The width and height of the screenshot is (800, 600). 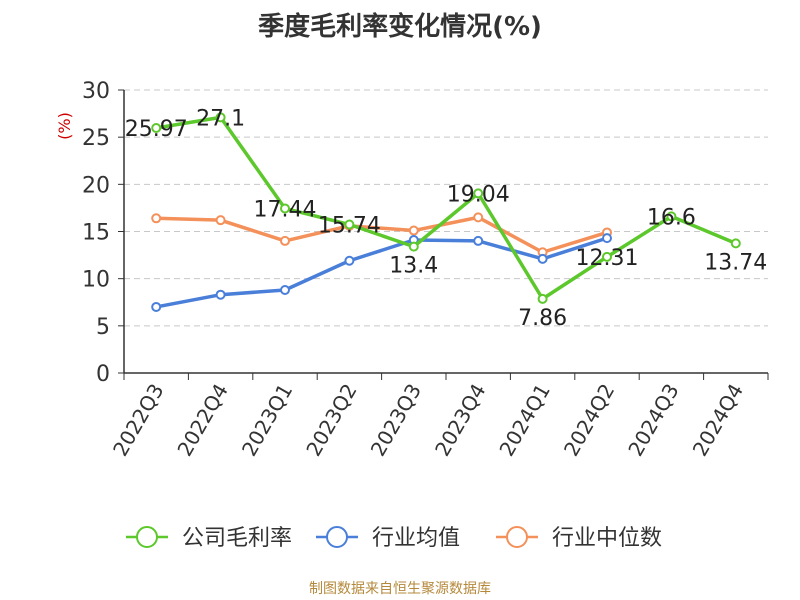 What do you see at coordinates (524, 420) in the screenshot?
I see `x-tick-label: 2024Q1` at bounding box center [524, 420].